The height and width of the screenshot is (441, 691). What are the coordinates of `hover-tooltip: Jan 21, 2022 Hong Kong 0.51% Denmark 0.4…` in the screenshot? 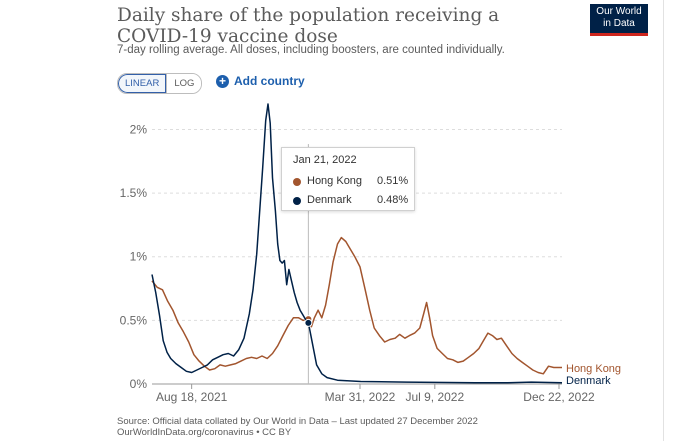 It's located at (348, 179).